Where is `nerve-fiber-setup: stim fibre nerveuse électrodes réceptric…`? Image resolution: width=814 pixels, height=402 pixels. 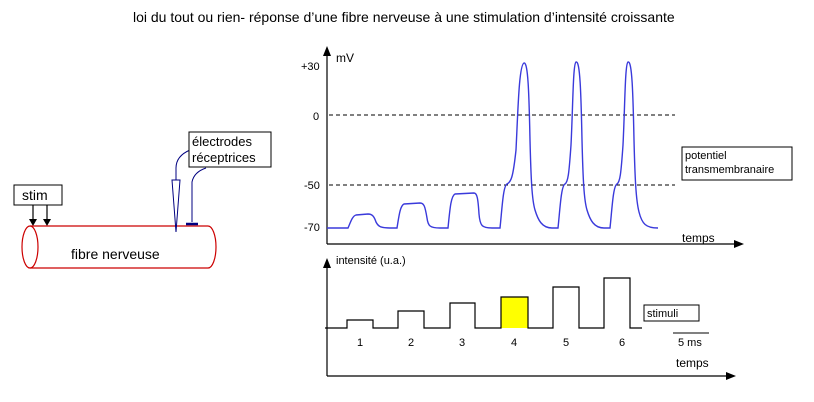 nerve-fiber-setup: stim fibre nerveuse électrodes réceptric… is located at coordinates (142, 200).